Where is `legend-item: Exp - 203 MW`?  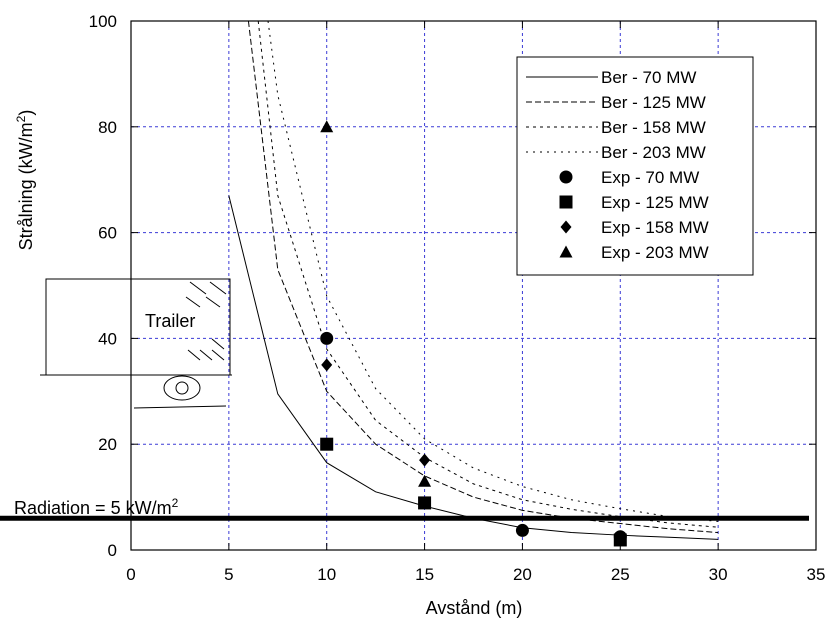 legend-item: Exp - 203 MW is located at coordinates (634, 252).